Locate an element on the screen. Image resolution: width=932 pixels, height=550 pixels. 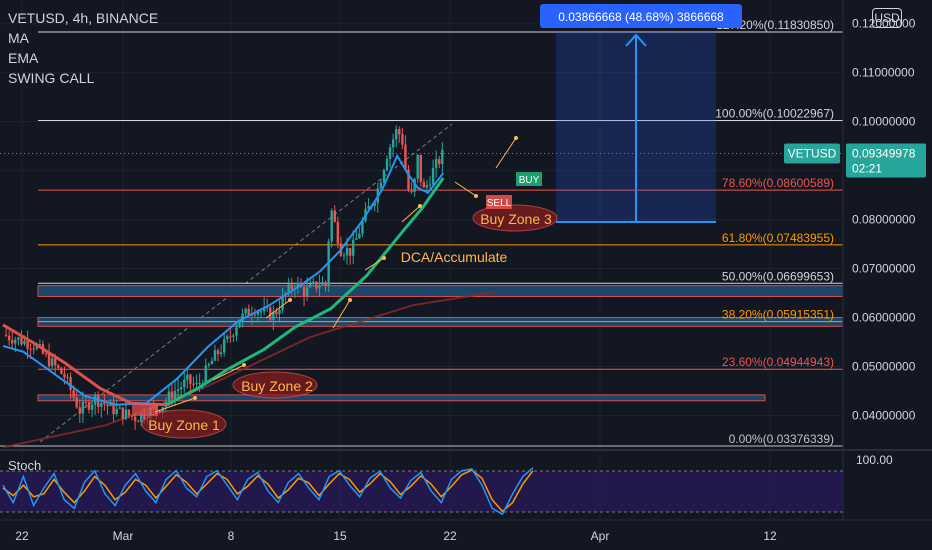
buy-zone-2-label: Buy Zone 2 is located at coordinates (277, 386).